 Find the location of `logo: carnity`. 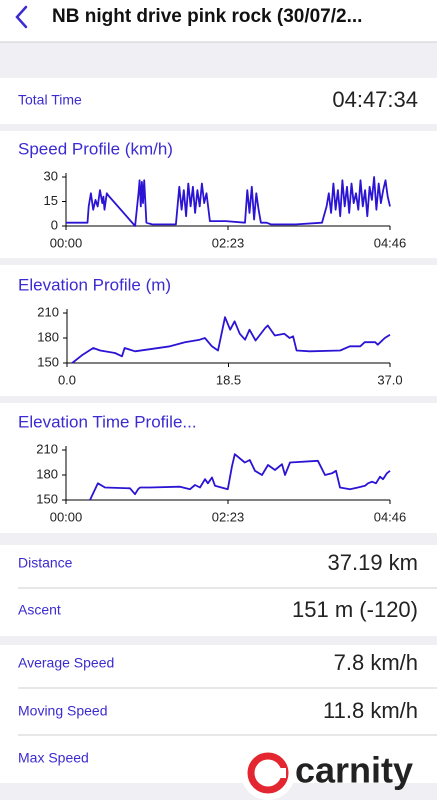

logo: carnity is located at coordinates (327, 773).